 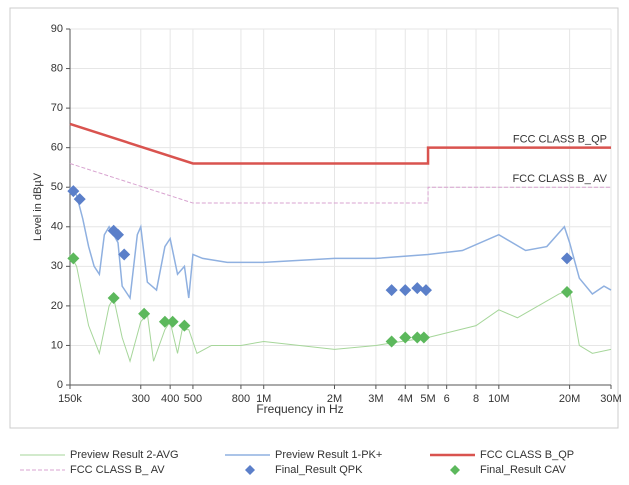 What do you see at coordinates (57, 266) in the screenshot?
I see `y-tick-label: 30` at bounding box center [57, 266].